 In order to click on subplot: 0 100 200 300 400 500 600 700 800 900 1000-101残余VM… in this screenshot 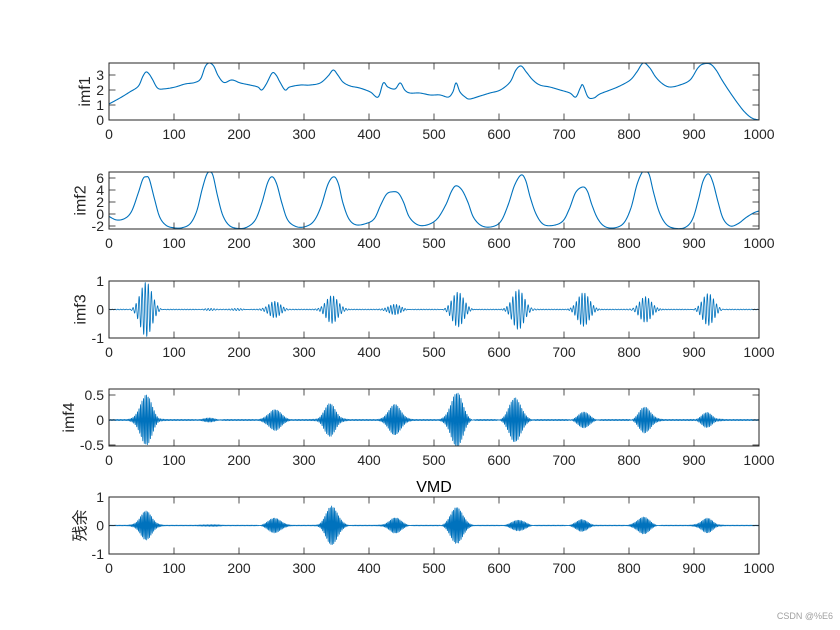, I will do `click(423, 527)`.